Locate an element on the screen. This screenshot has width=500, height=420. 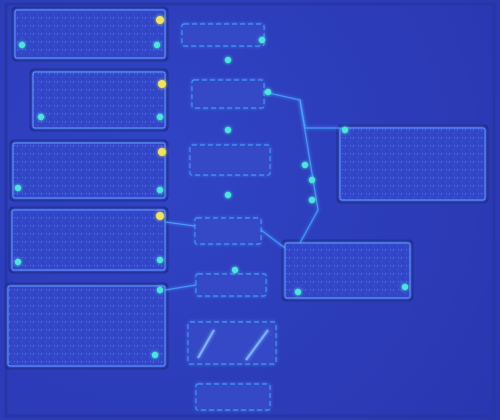
diagonal-marks is located at coordinates (233, 345).